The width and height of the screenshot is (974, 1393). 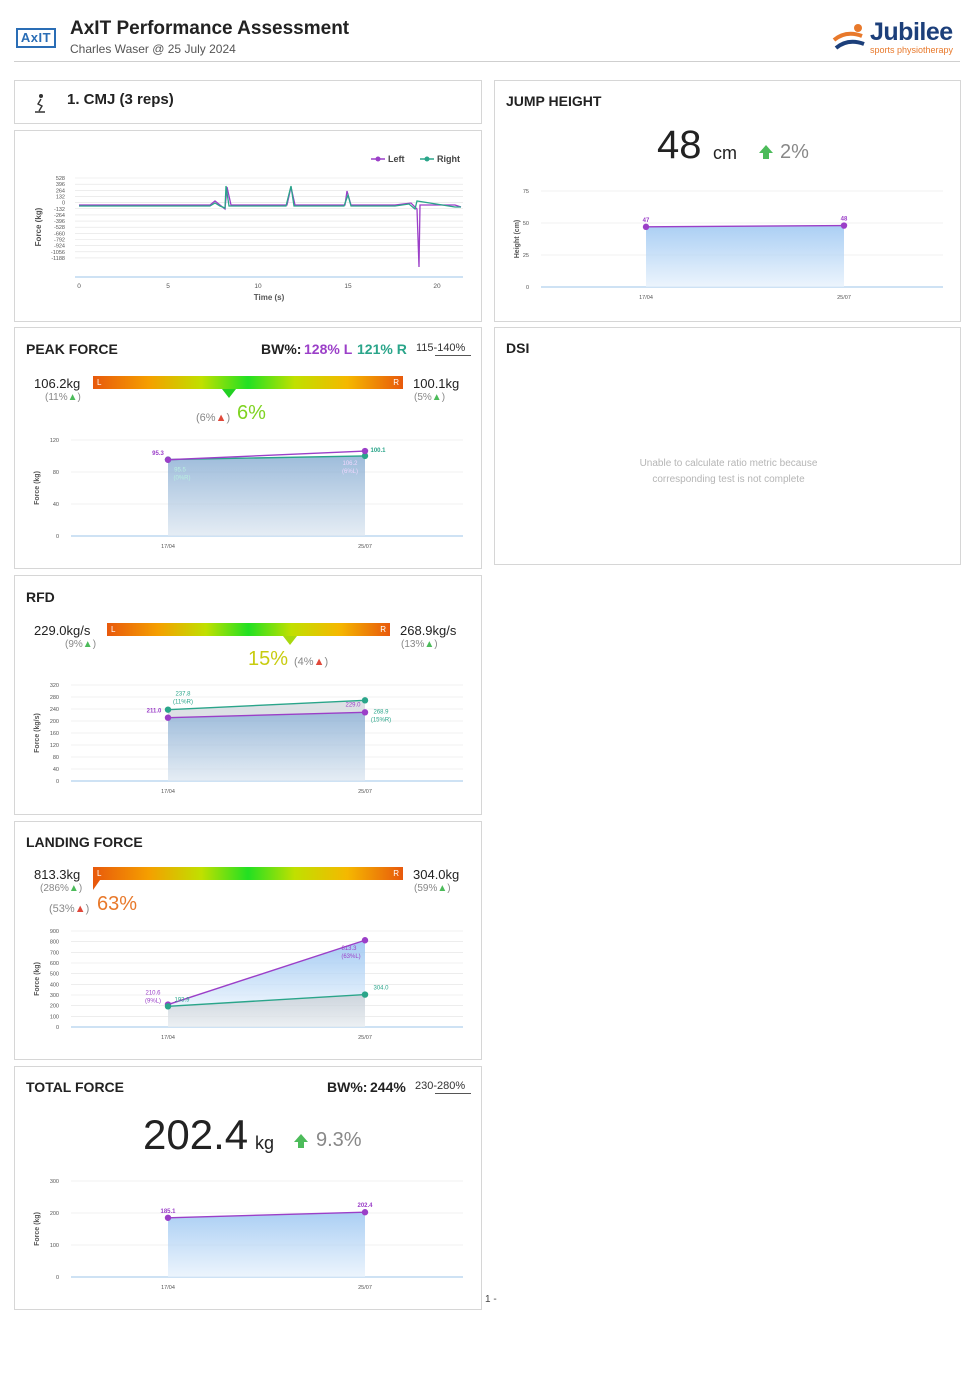 What do you see at coordinates (381, 989) in the screenshot?
I see `data-label: 304.0` at bounding box center [381, 989].